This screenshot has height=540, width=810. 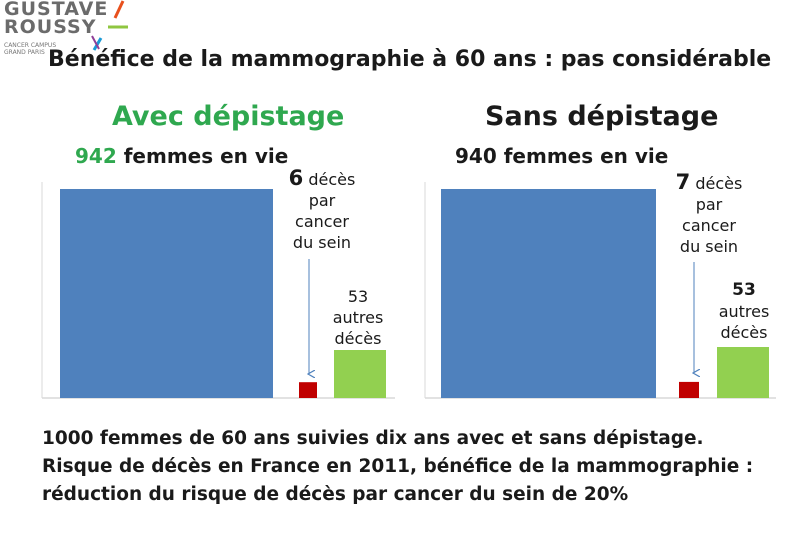 I want to click on other-deaths-label-right: 53 autres décès, so click(x=744, y=311).